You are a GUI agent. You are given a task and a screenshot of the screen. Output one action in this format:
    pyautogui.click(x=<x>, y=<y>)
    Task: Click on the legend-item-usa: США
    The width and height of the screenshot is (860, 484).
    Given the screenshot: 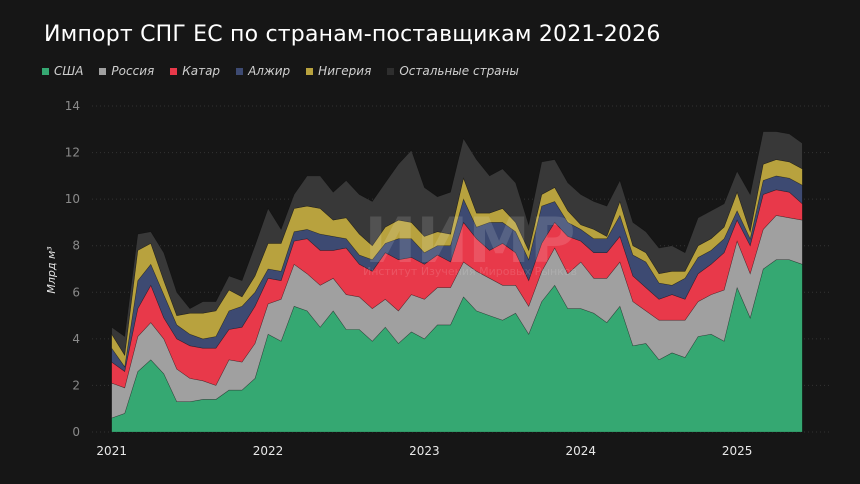 What is the action you would take?
    pyautogui.click(x=62, y=71)
    